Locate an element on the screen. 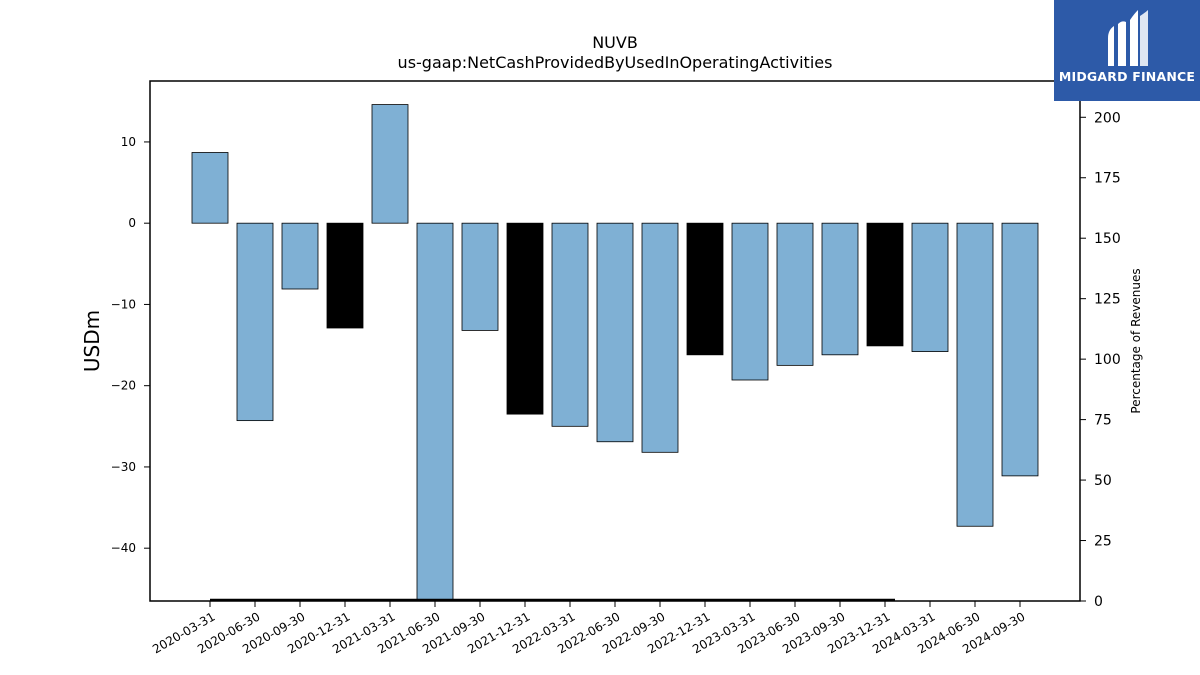  y-axis-ticks: 10 0 −10 −20 −30 −40 is located at coordinates (130, 345).